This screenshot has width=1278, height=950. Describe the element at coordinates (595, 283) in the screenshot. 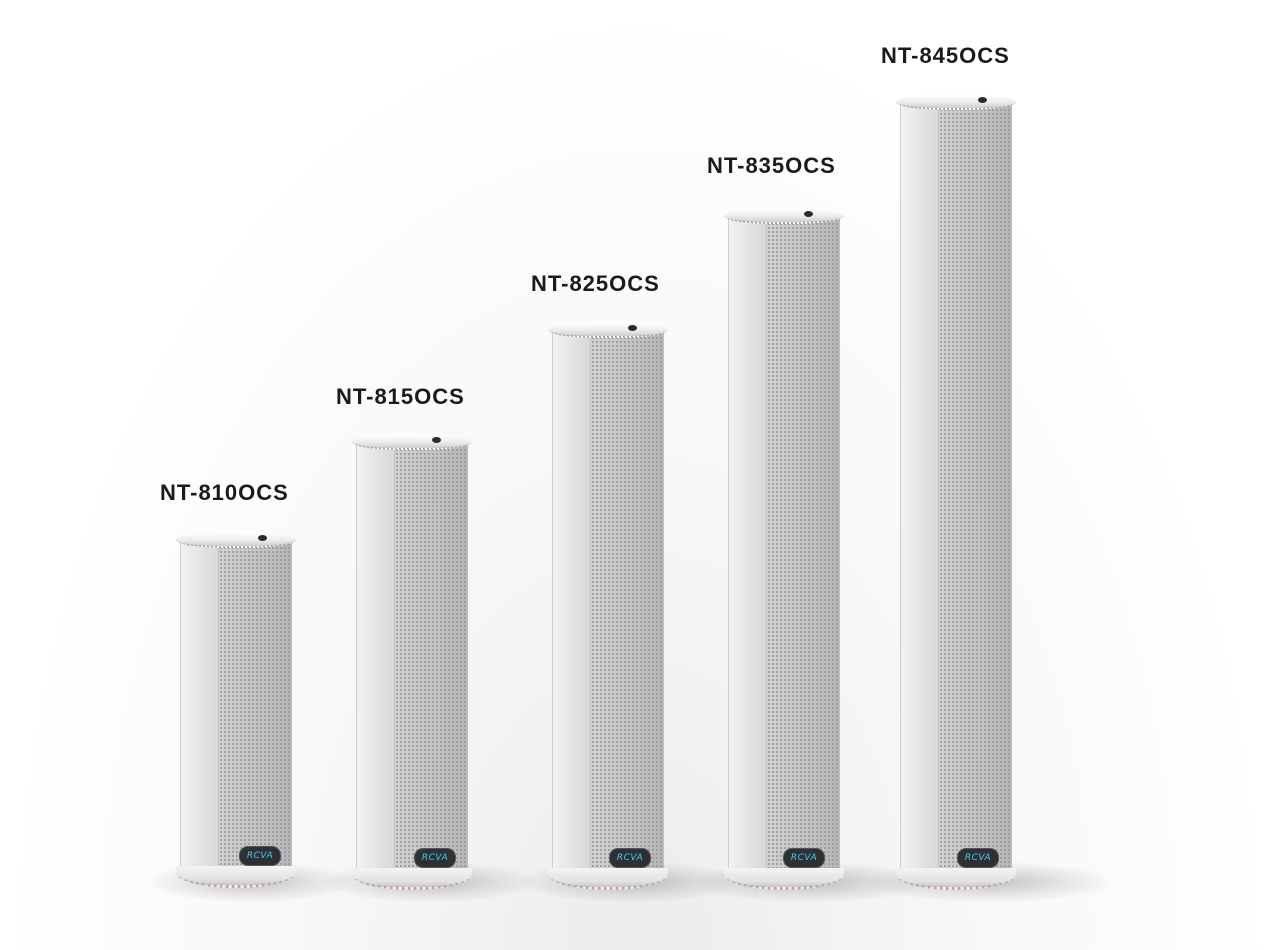

I see `speaker-model-label: NT-825OCS` at that location.